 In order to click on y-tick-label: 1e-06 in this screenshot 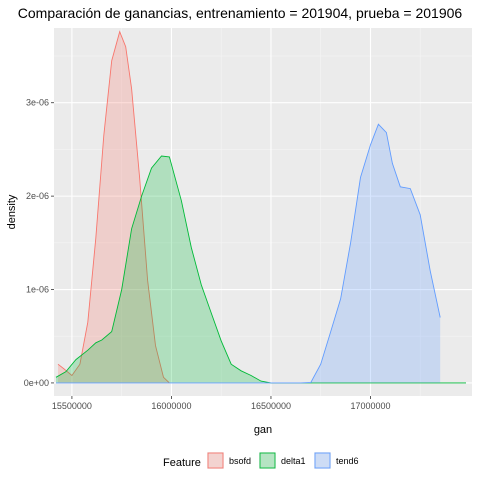, I will do `click(37, 290)`.